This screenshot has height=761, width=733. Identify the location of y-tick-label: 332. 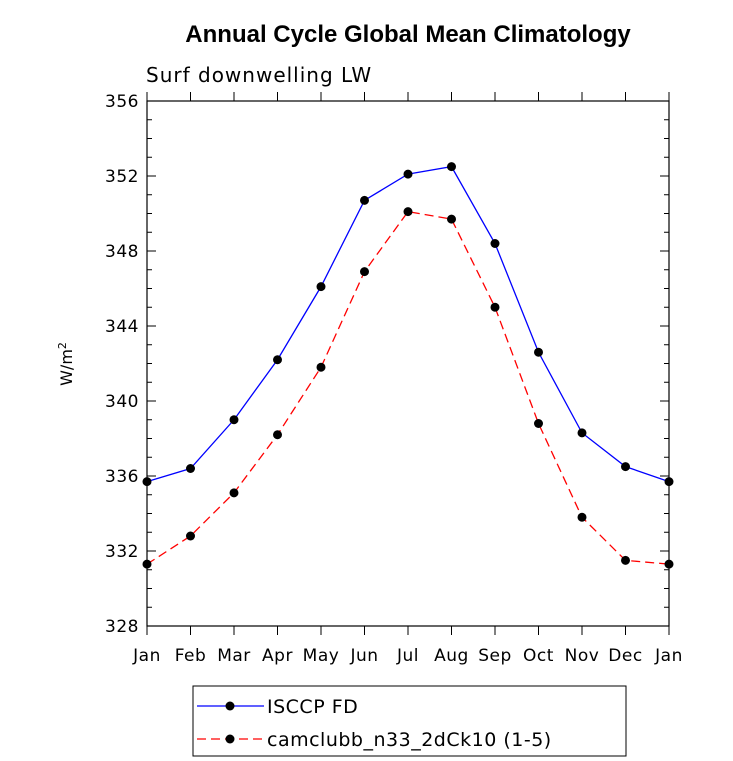
(122, 552).